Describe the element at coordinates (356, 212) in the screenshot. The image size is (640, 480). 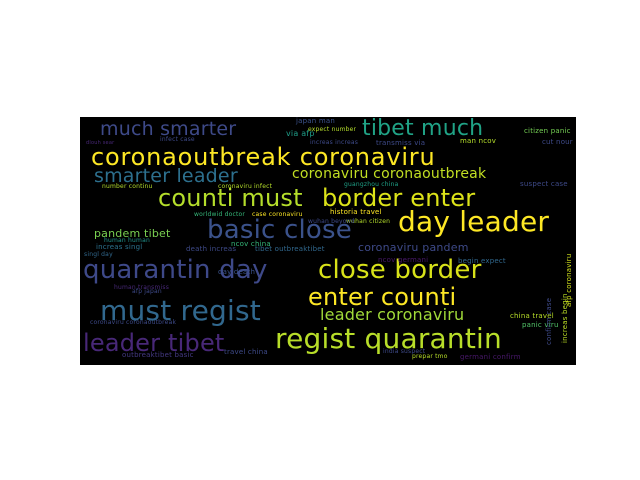
I see `cloud-word: historia travel` at that location.